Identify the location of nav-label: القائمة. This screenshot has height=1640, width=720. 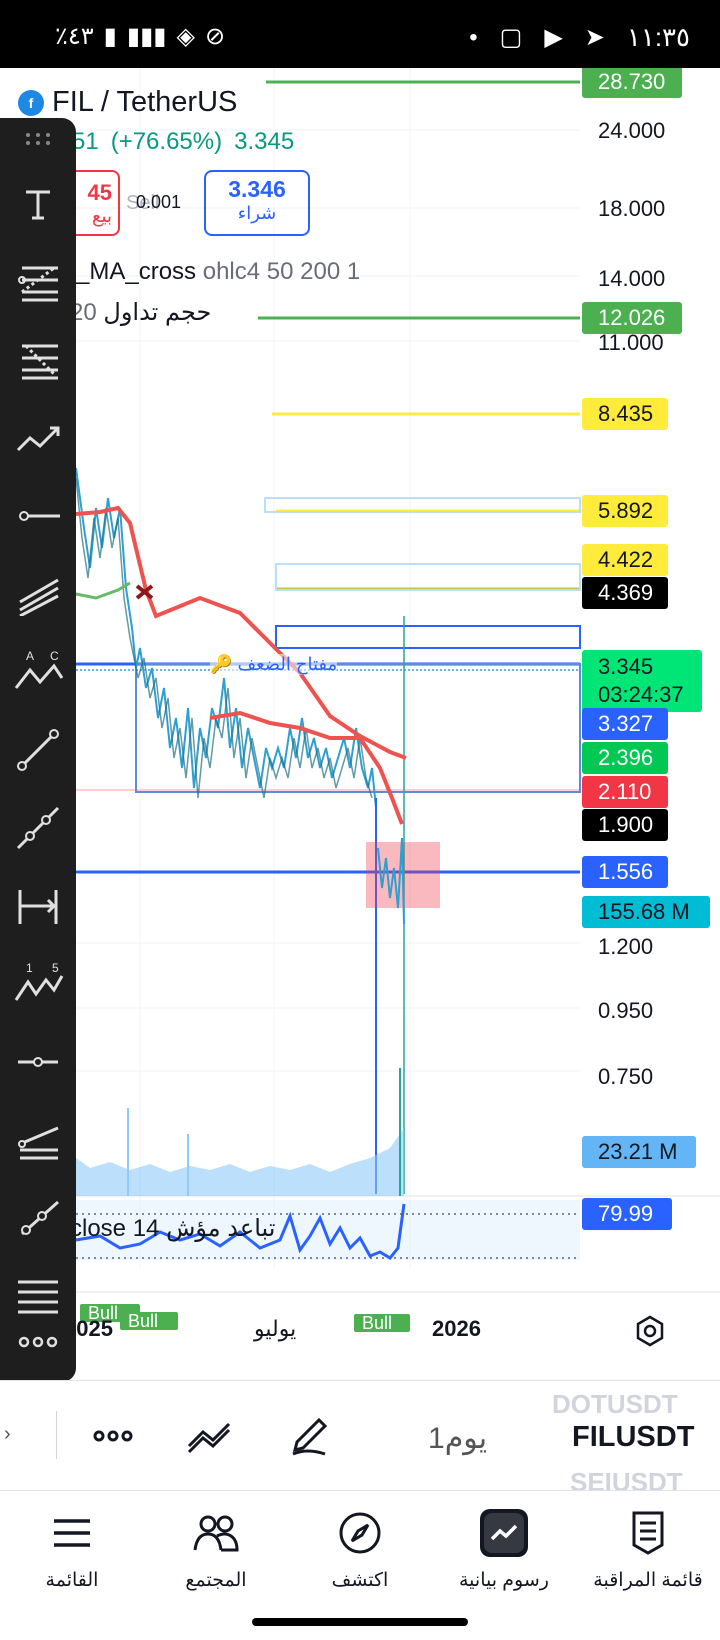
(72, 1580).